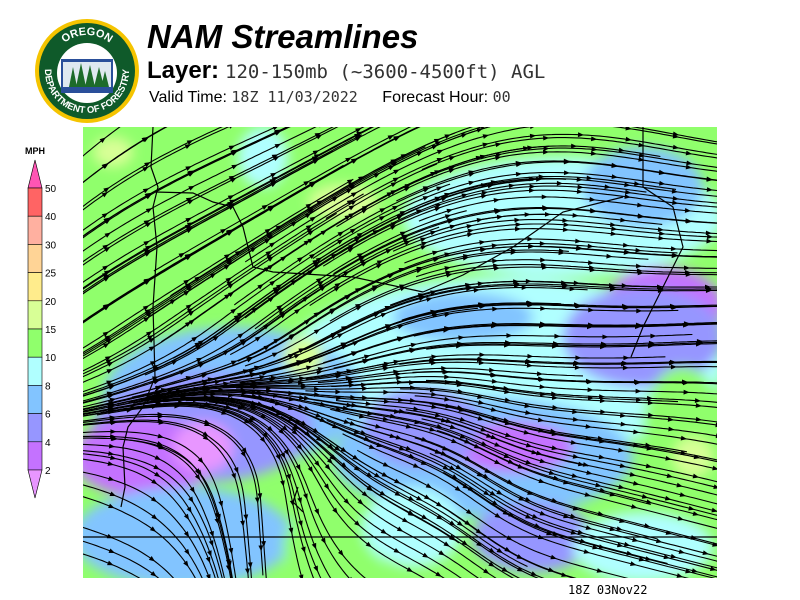 The height and width of the screenshot is (600, 800). What do you see at coordinates (35, 151) in the screenshot?
I see `colorbar-unit: MPH` at bounding box center [35, 151].